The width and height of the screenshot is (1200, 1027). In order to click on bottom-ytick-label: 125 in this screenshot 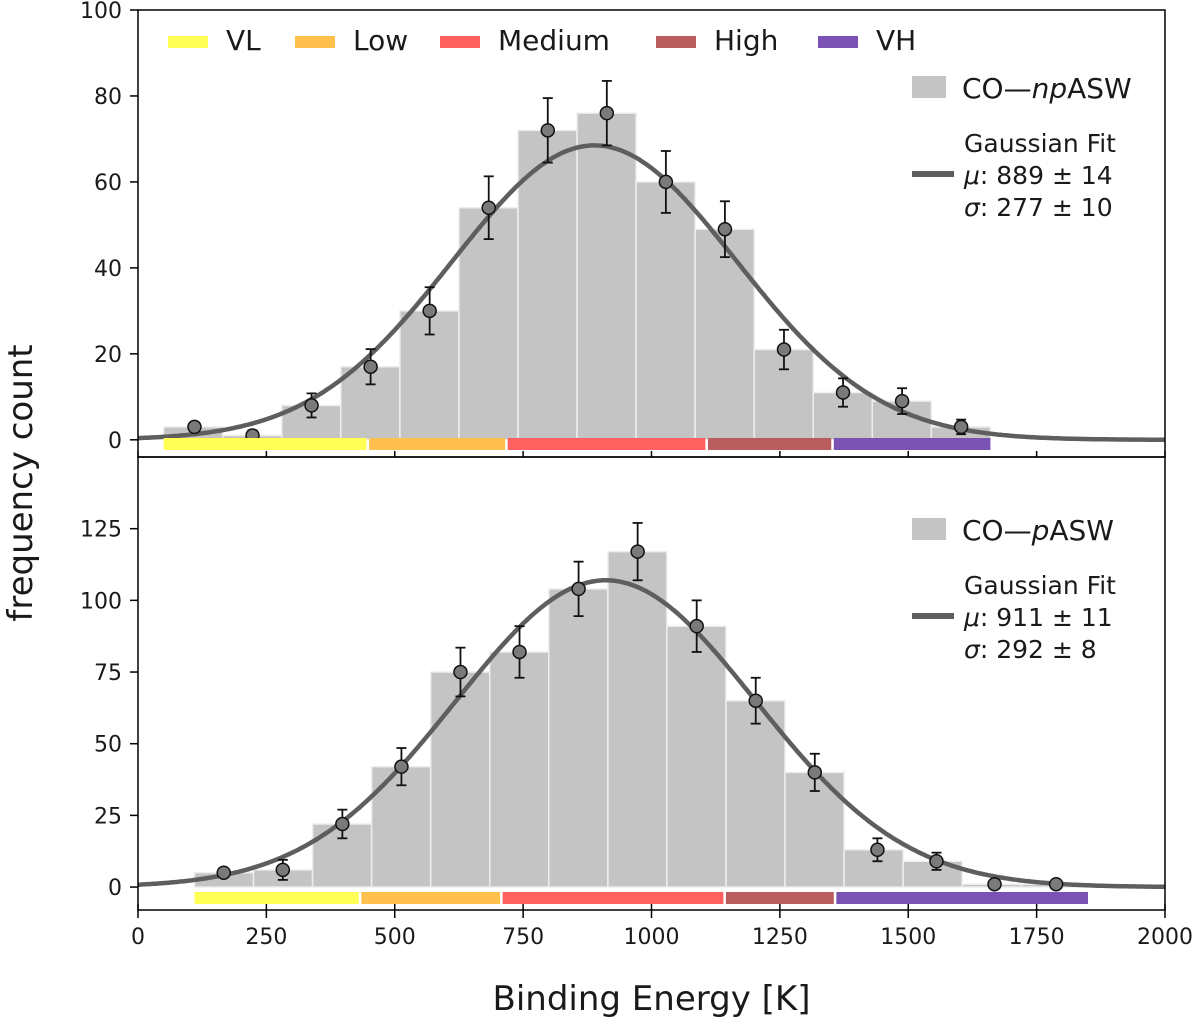, I will do `click(101, 530)`.